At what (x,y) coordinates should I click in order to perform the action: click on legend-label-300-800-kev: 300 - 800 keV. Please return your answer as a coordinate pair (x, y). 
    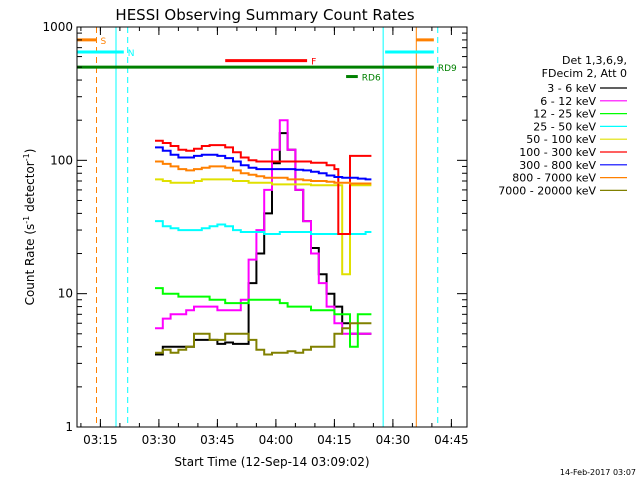
    Looking at the image, I should click on (557, 165).